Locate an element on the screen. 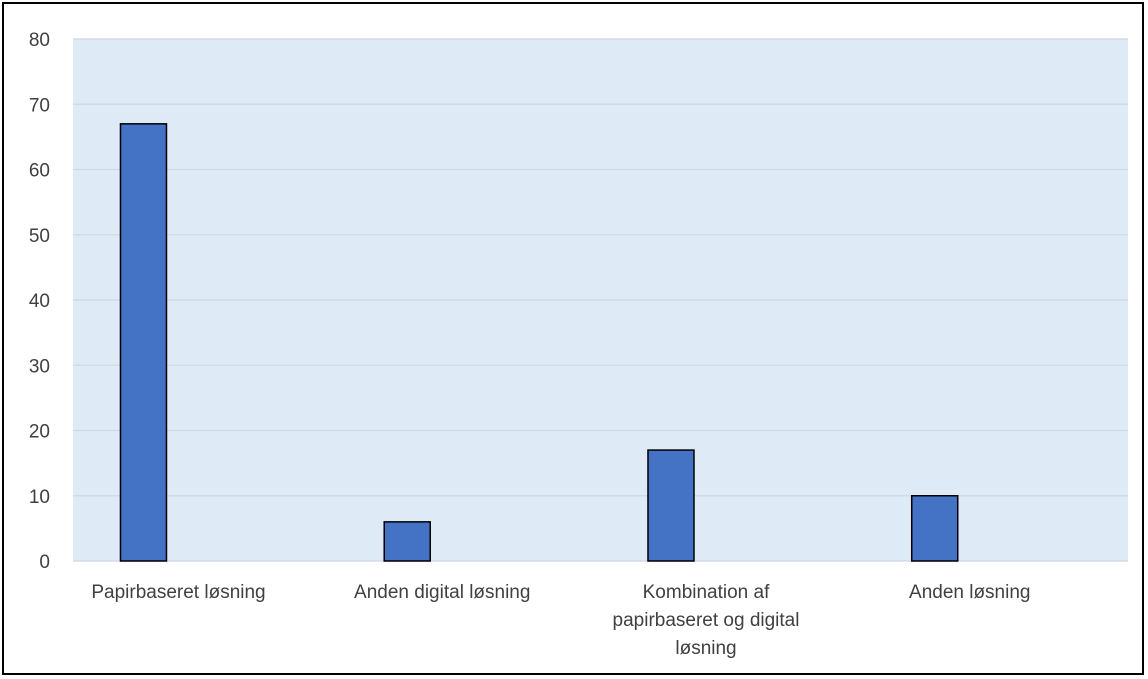 This screenshot has width=1148, height=679. x-tick-label-line: Anden løsning is located at coordinates (969, 592).